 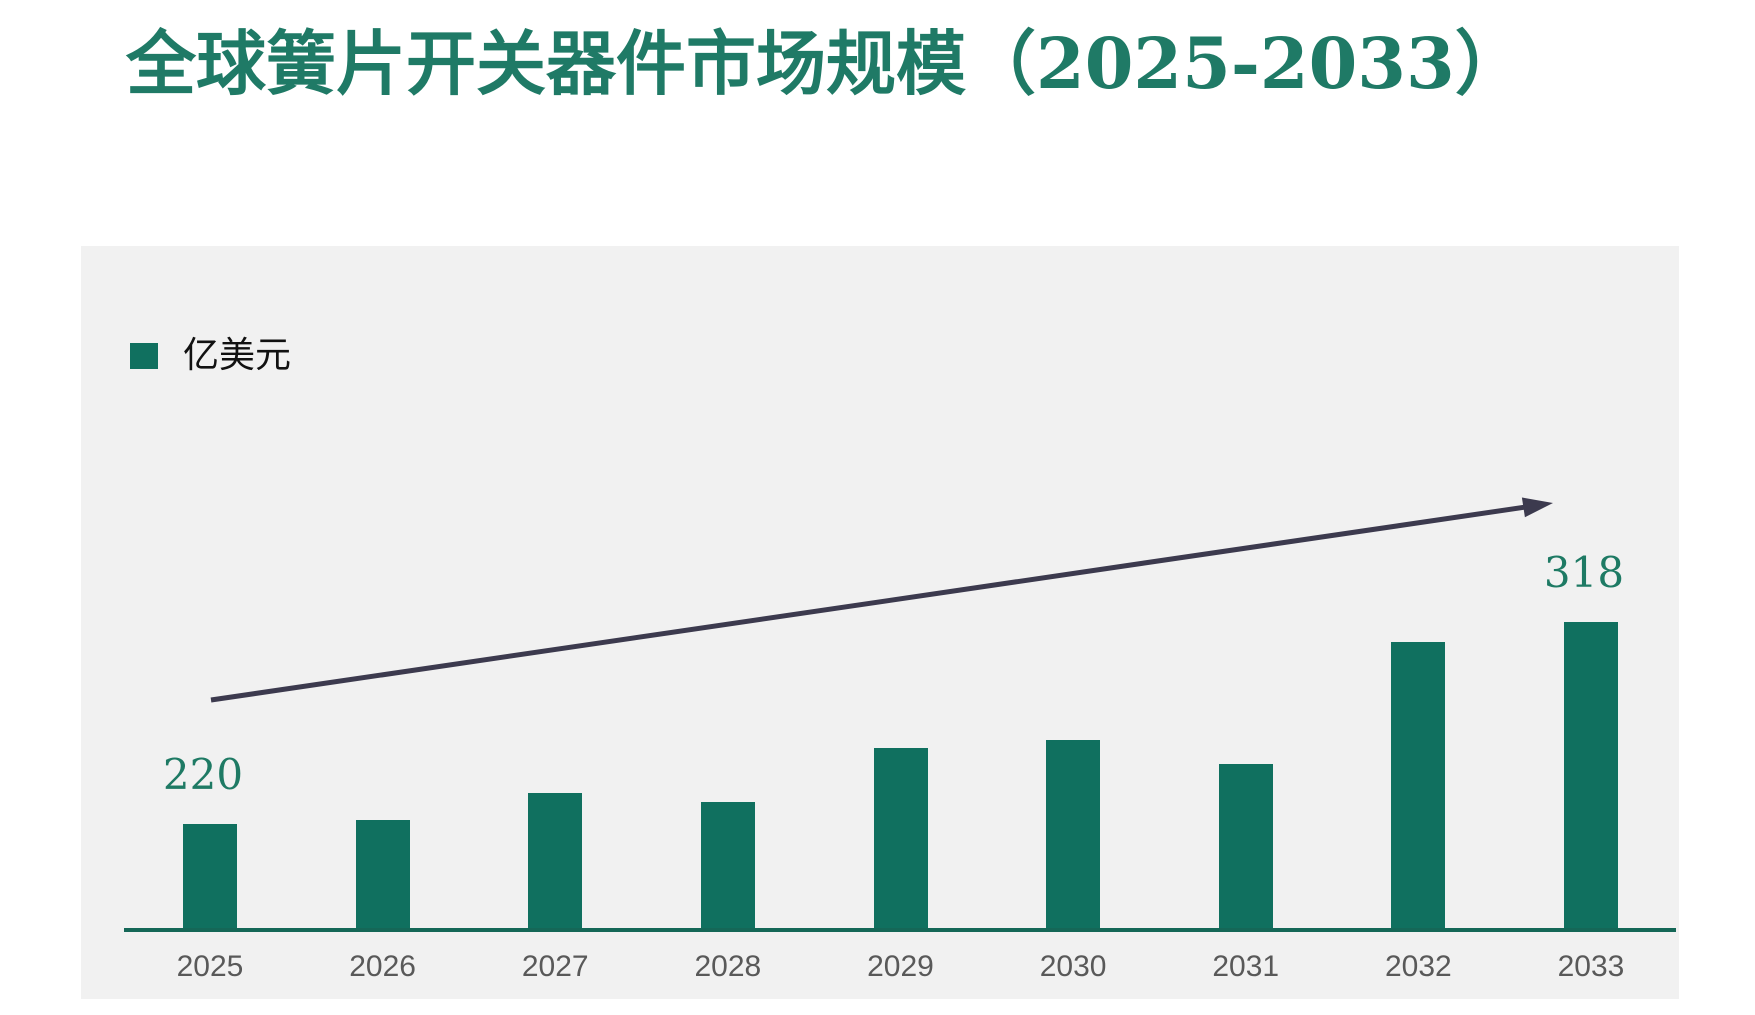 I want to click on x-tick-label-2030: 2030, so click(x=1073, y=966).